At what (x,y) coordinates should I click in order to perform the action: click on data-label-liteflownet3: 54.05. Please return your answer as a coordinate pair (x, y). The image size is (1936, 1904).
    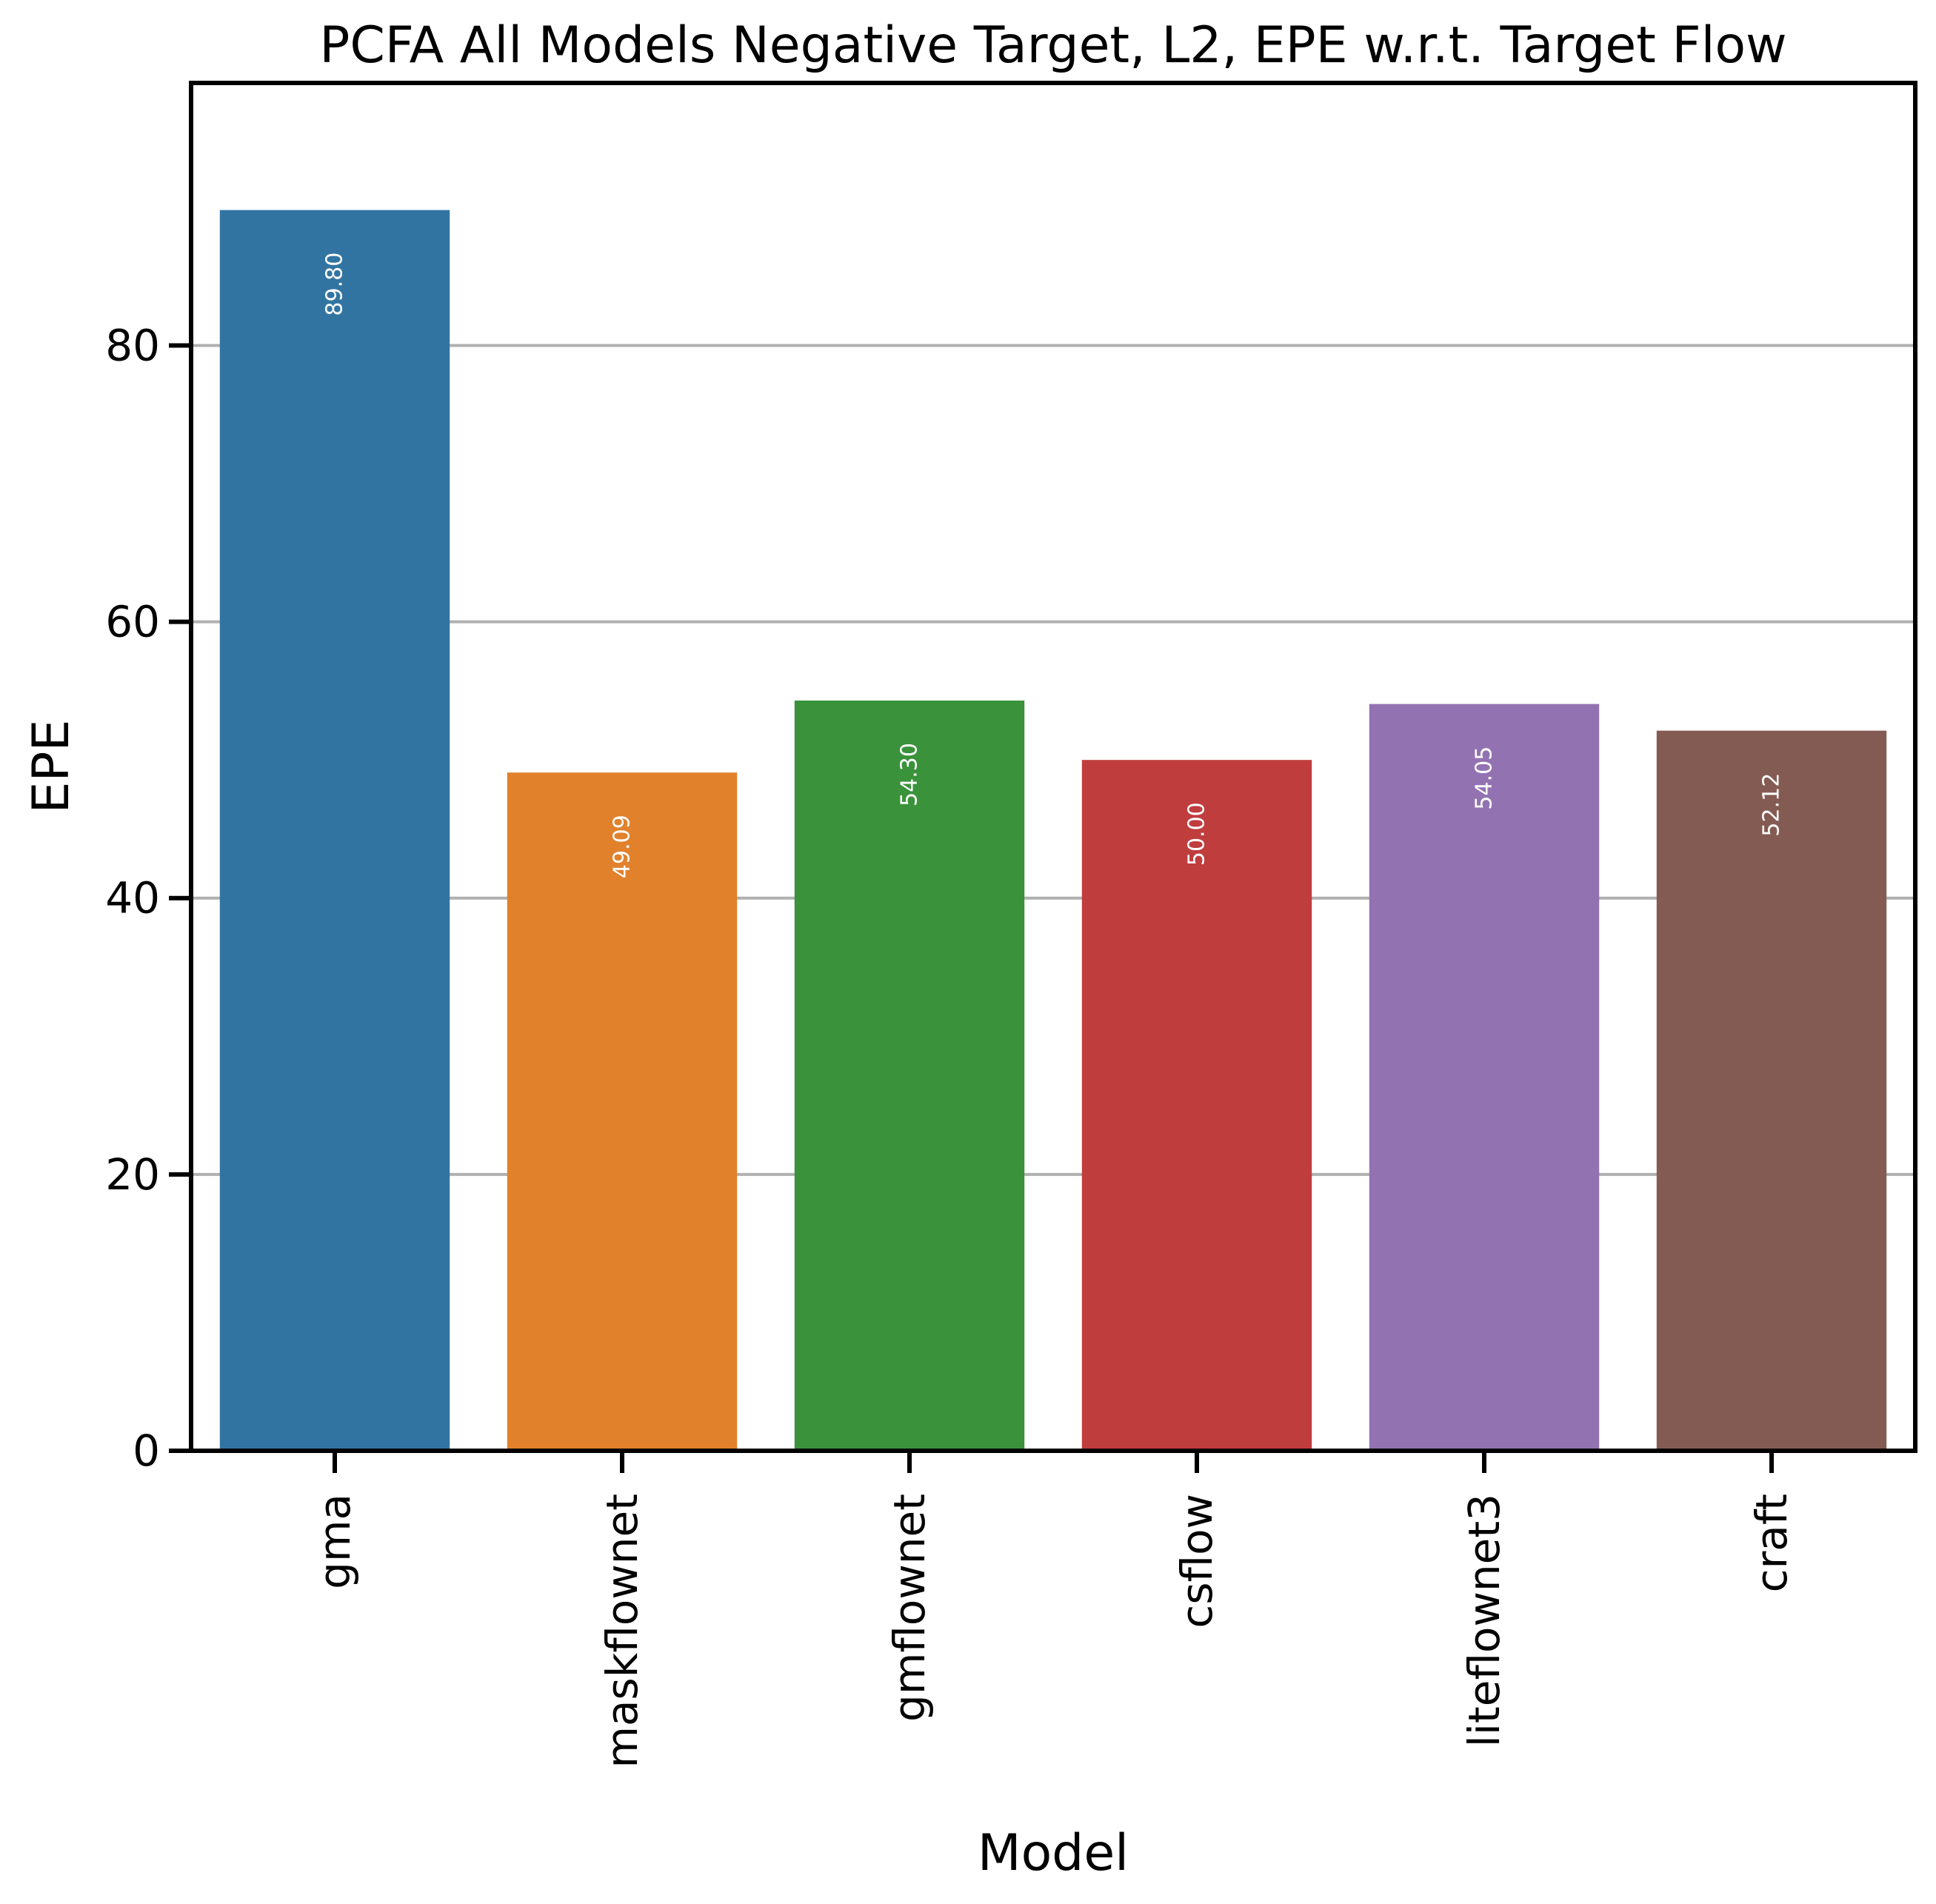
    Looking at the image, I should click on (1485, 778).